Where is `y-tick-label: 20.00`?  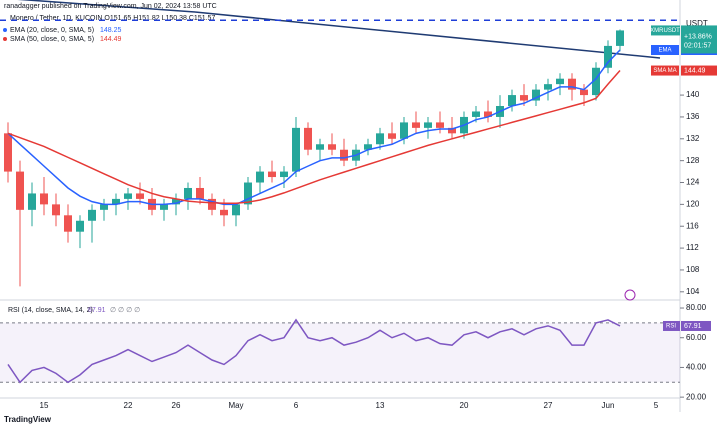
y-tick-label: 20.00 is located at coordinates (696, 396).